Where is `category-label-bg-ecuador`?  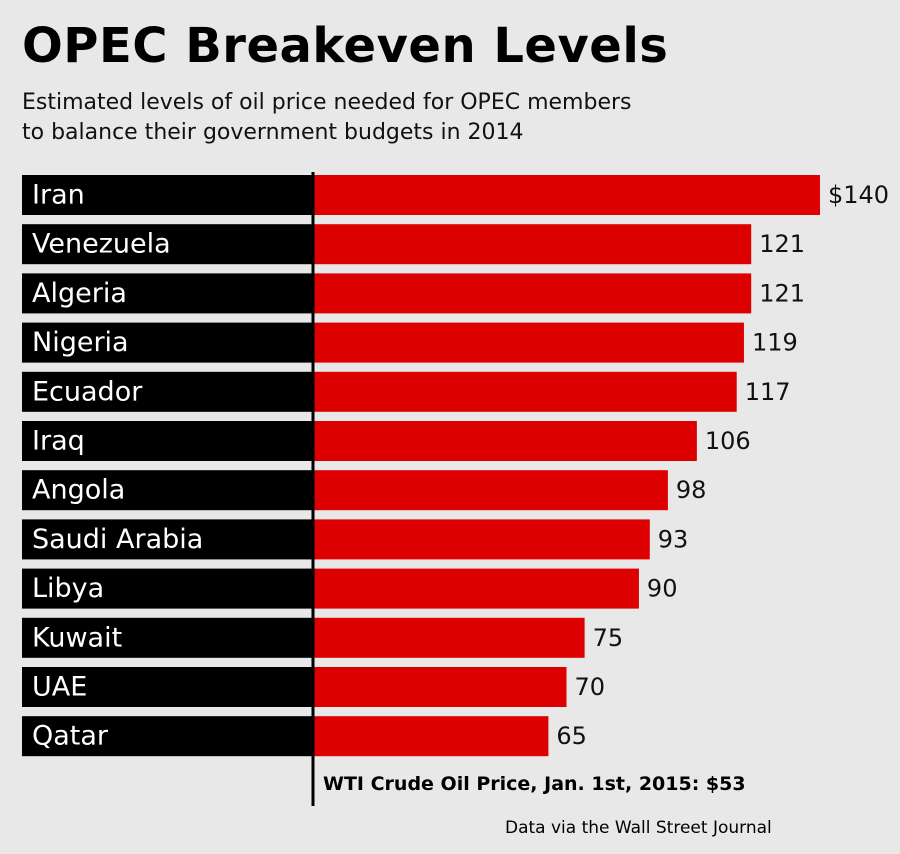
category-label-bg-ecuador is located at coordinates (167, 391).